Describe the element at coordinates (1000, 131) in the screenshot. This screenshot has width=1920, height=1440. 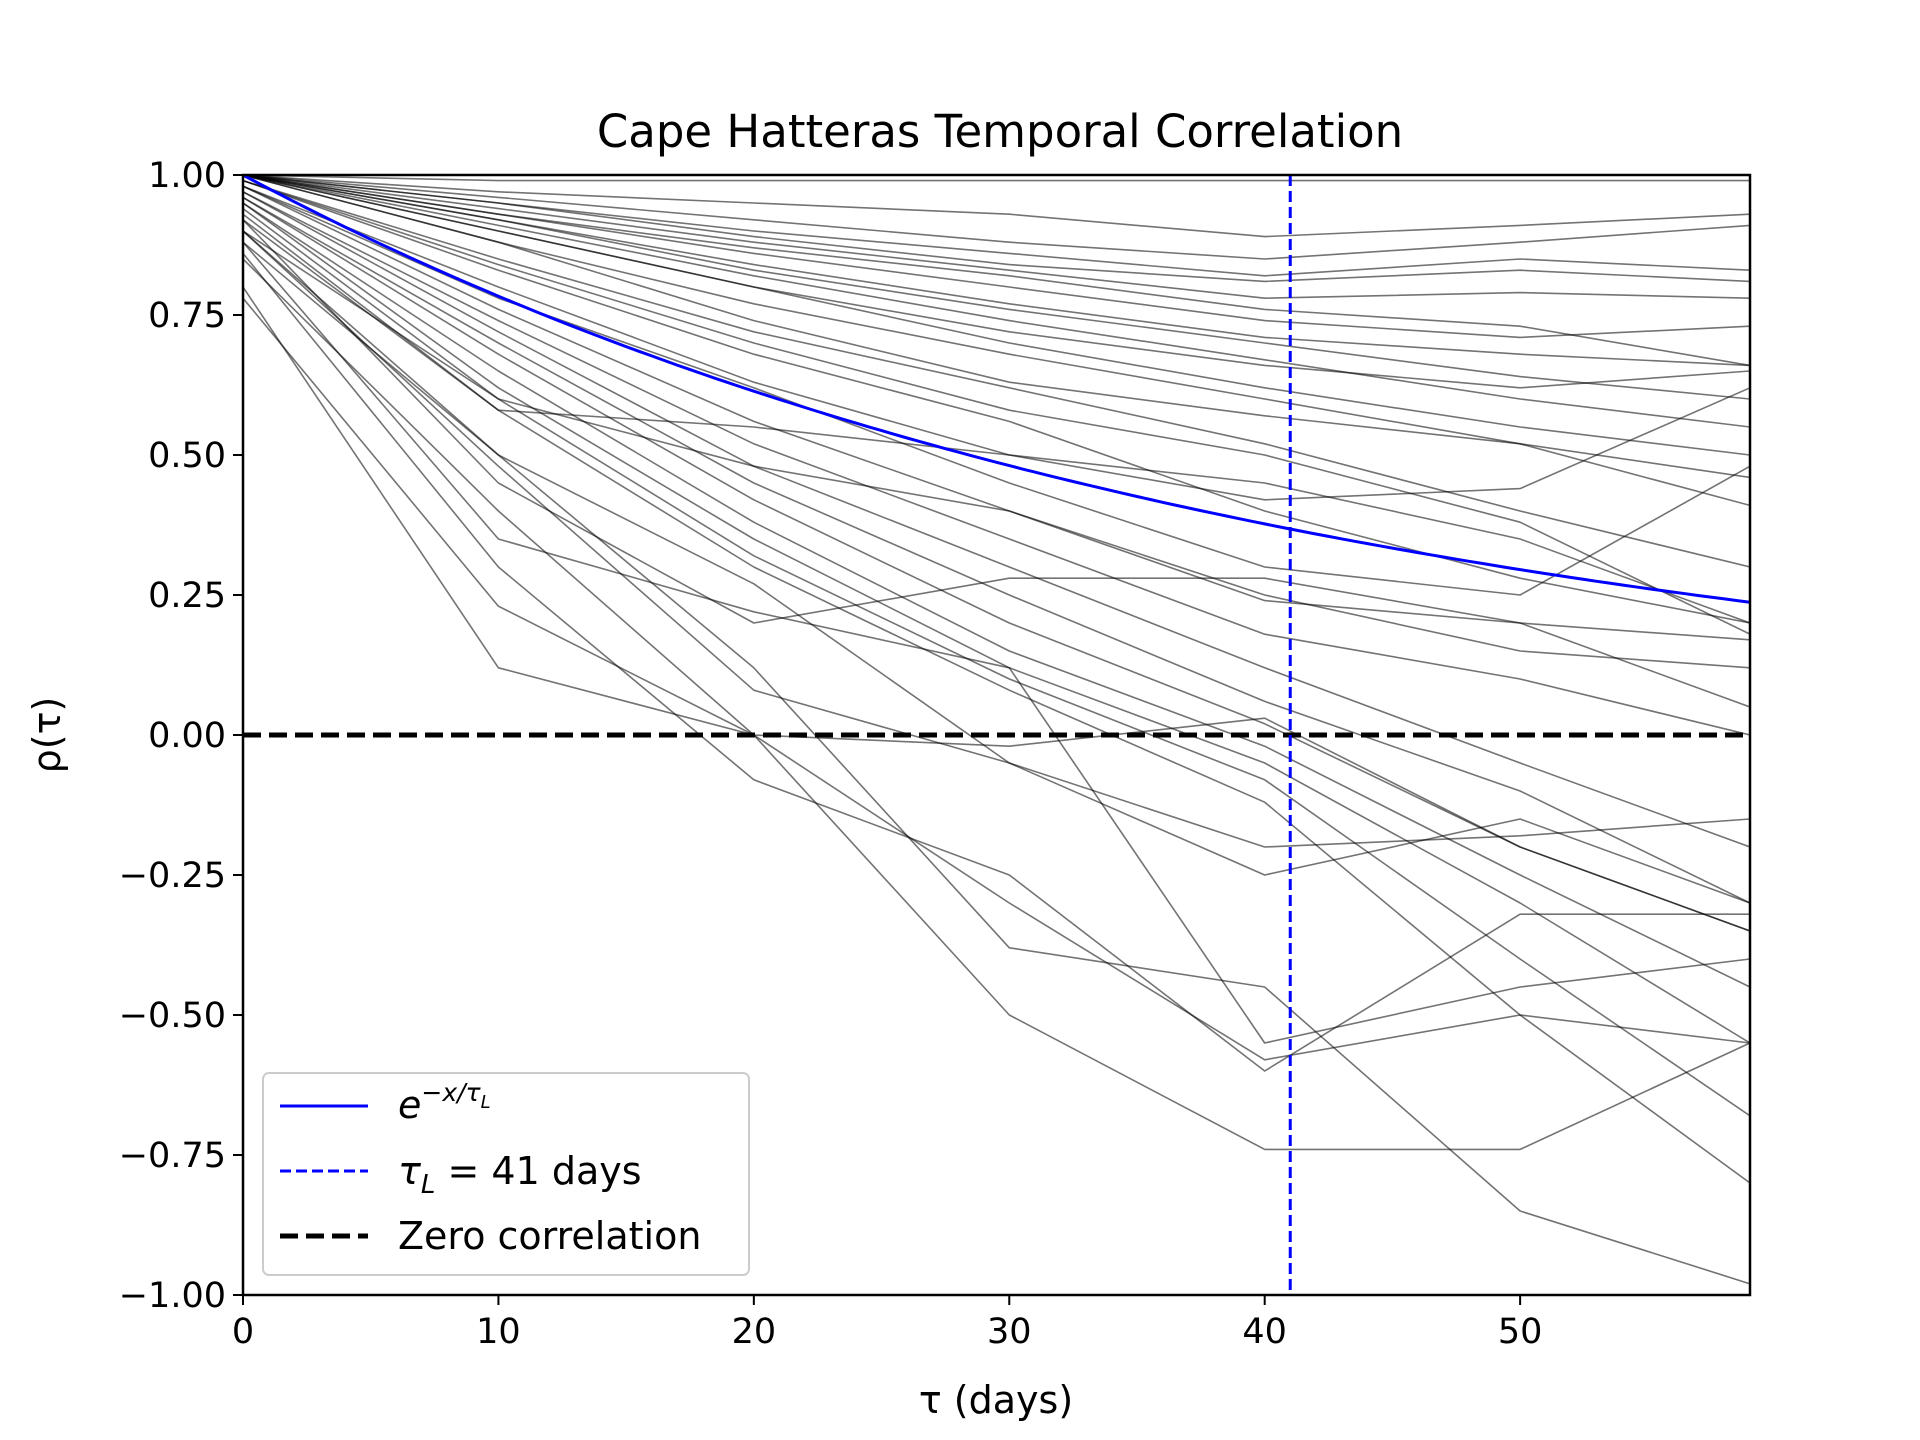
I see `chart-title: Cape Hatteras Temporal Correlation` at that location.